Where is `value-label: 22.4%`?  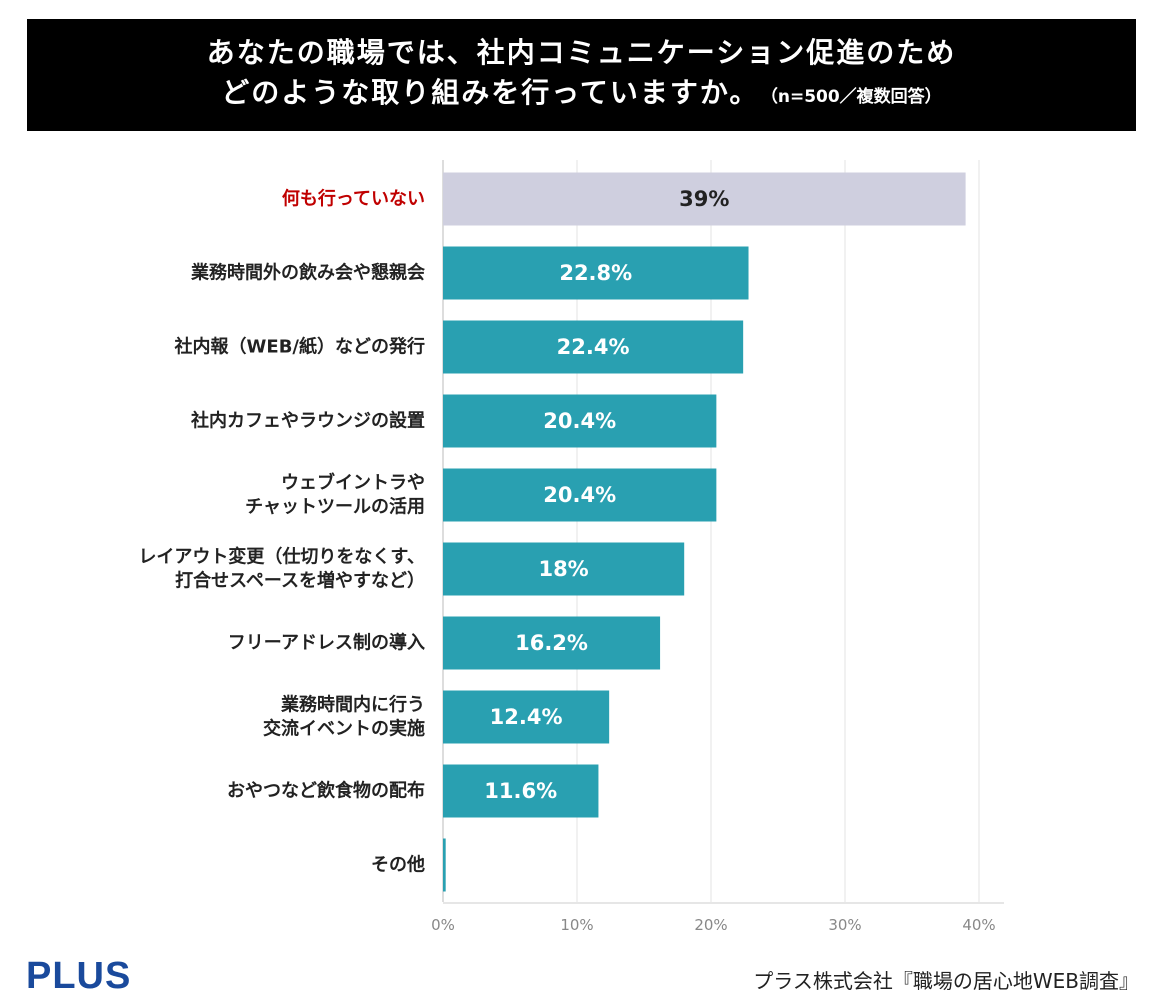 value-label: 22.4% is located at coordinates (593, 347).